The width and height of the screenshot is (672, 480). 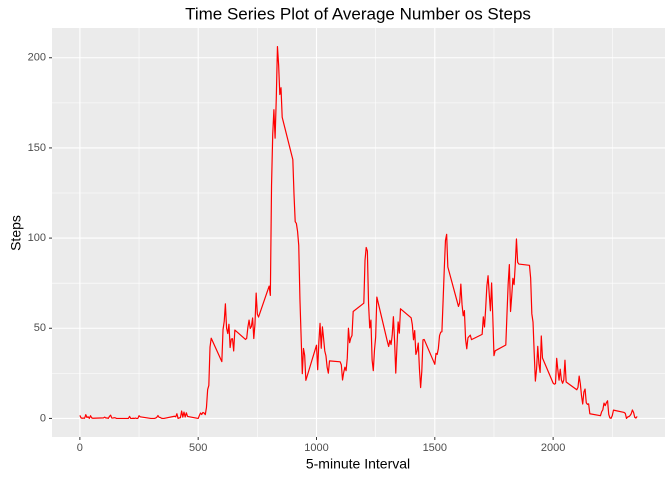 I want to click on x-tick-label: 1000, so click(x=316, y=448).